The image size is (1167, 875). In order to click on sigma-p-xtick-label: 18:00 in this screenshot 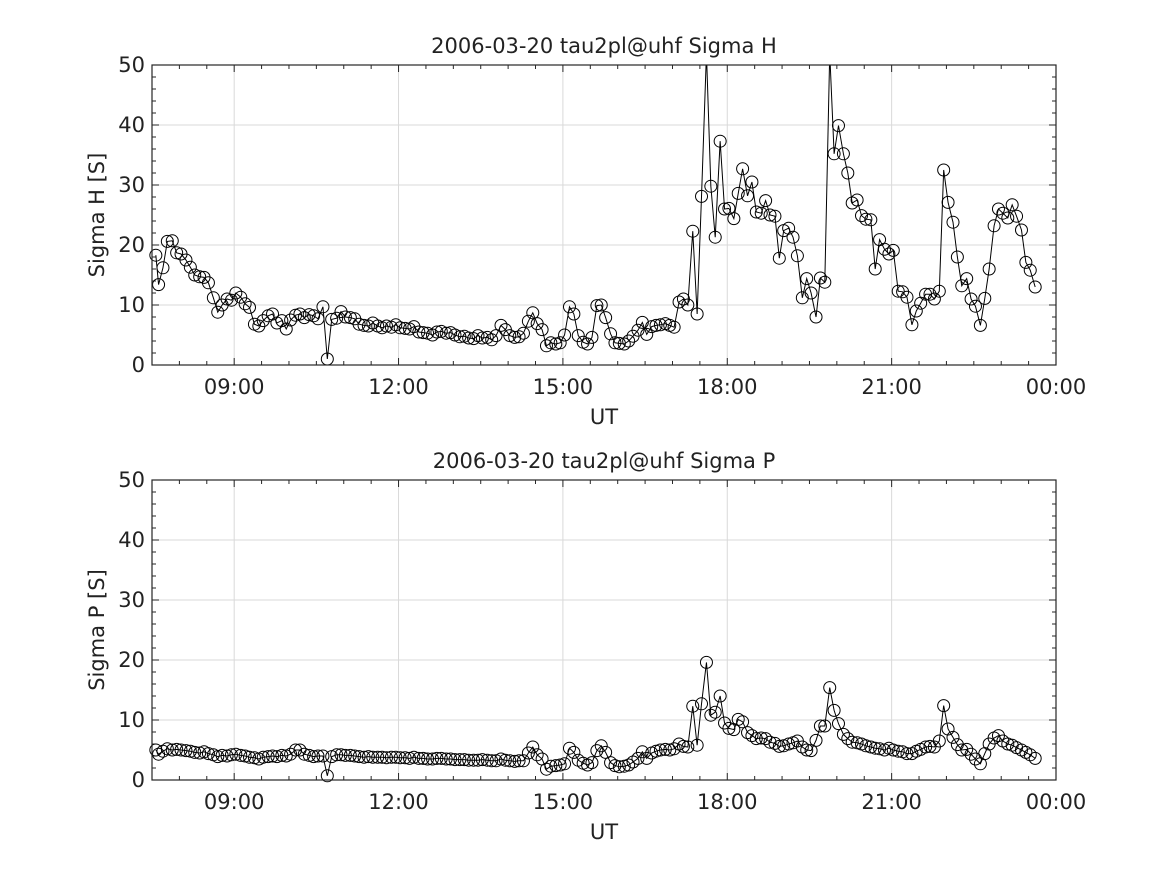, I will do `click(727, 802)`.